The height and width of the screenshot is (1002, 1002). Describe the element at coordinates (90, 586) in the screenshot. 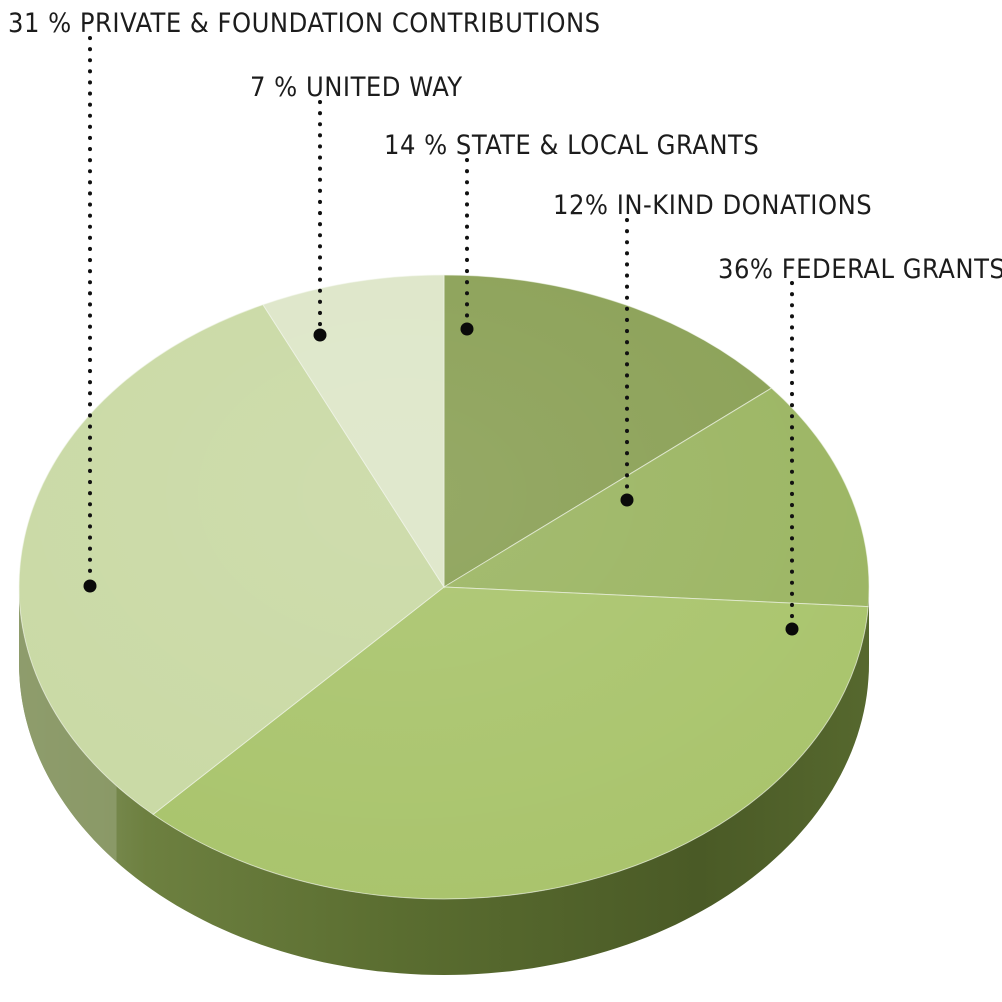

I see `leader-dot-private-foundation` at that location.